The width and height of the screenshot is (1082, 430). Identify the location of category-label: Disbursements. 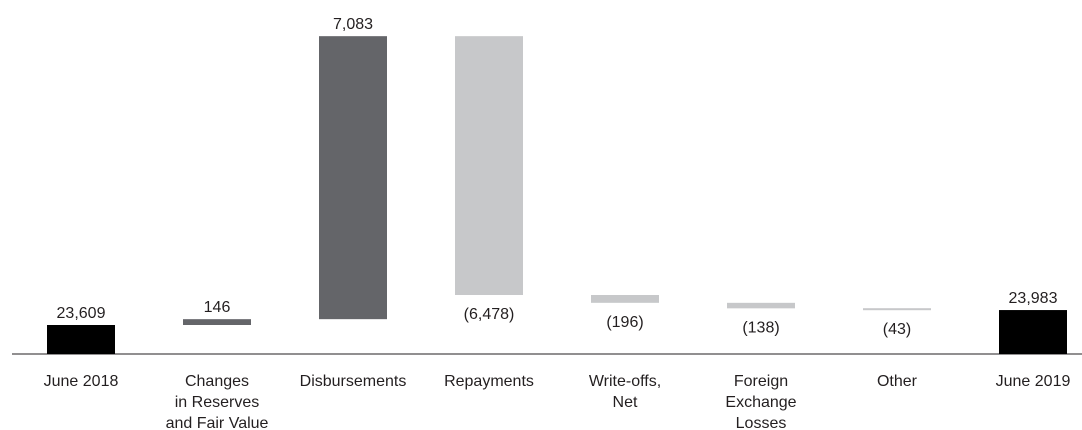
(353, 381).